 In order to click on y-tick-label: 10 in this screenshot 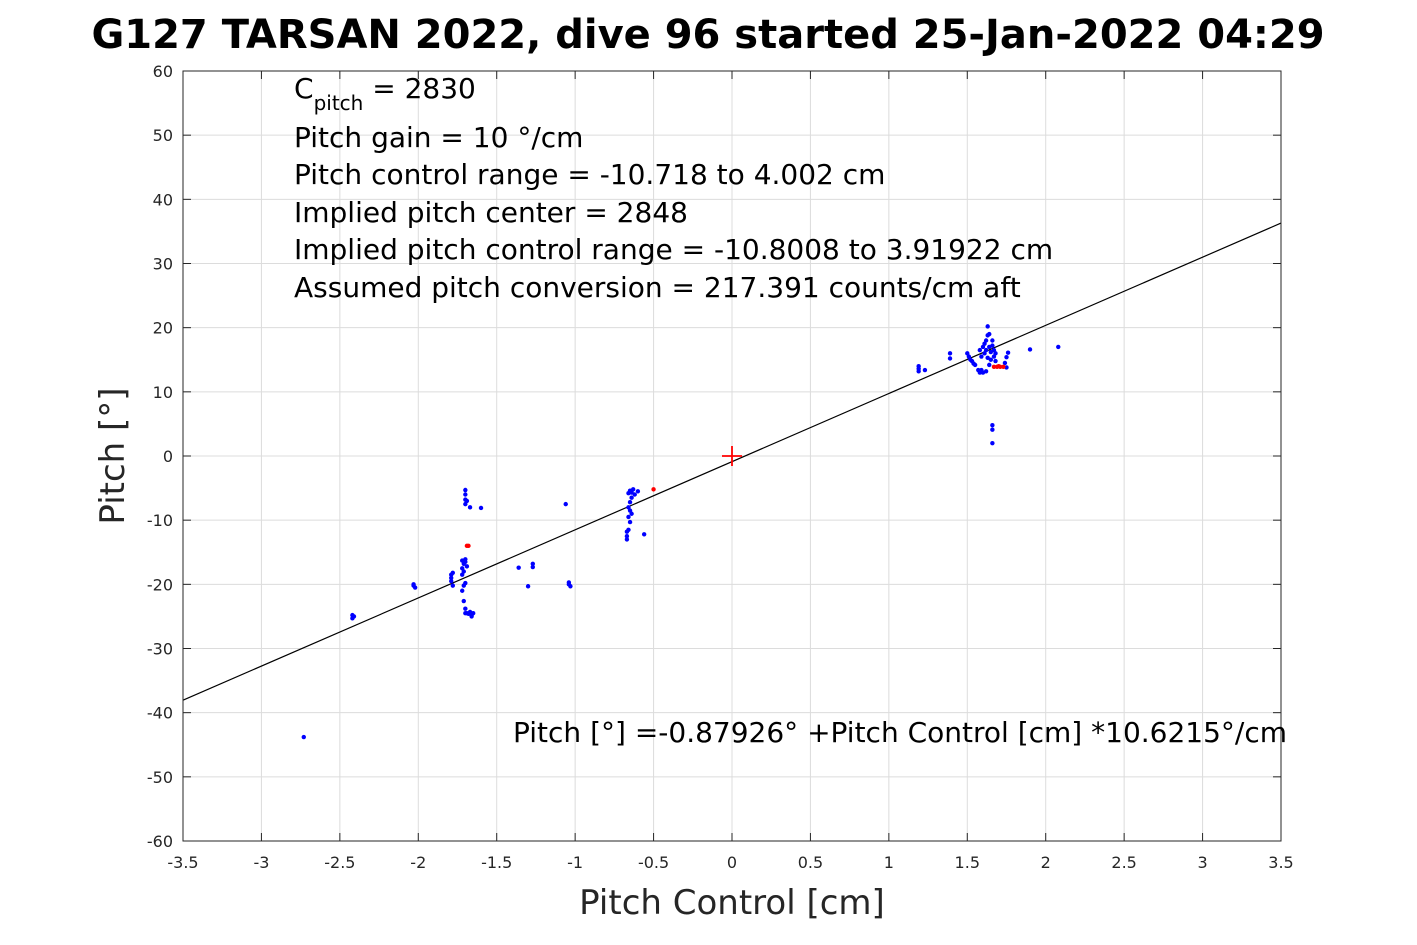, I will do `click(163, 392)`.